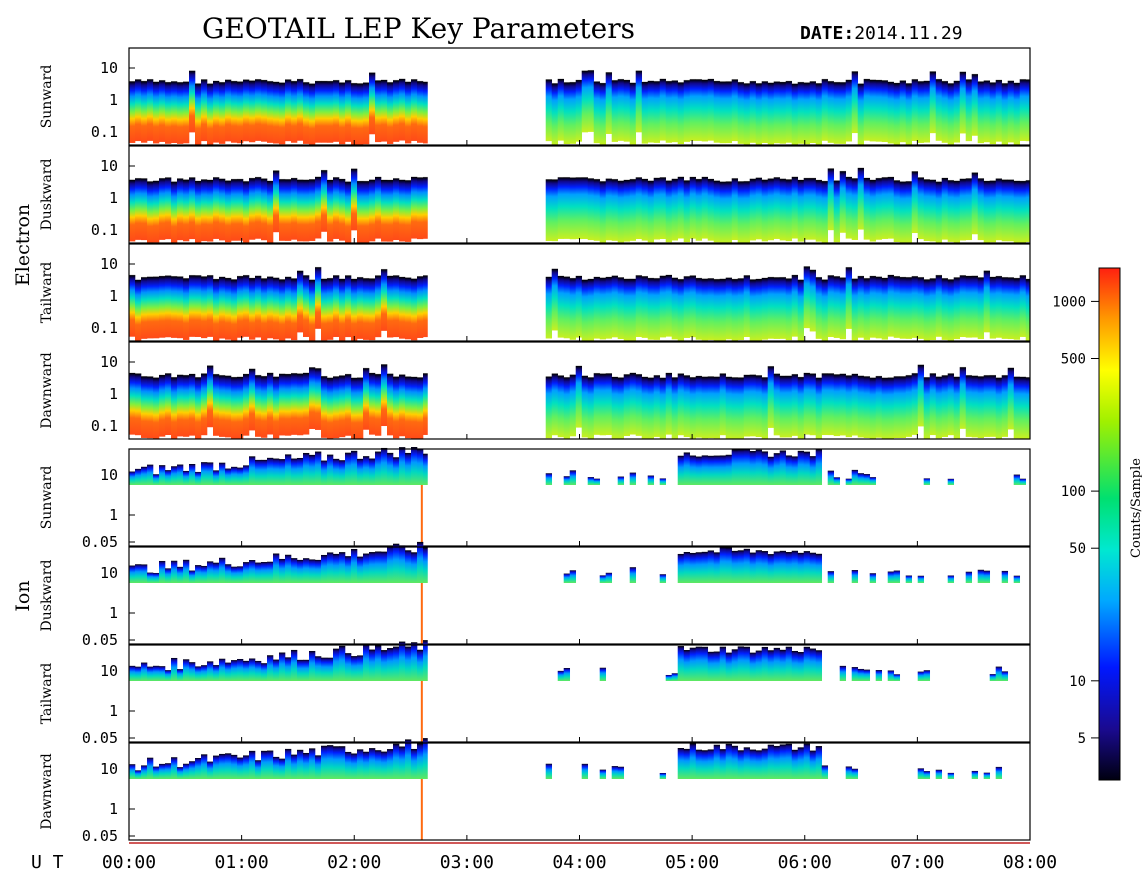  Describe the element at coordinates (535, 595) in the screenshot. I see `panel-ion-duskward: Duskward 10 1 0.05` at that location.